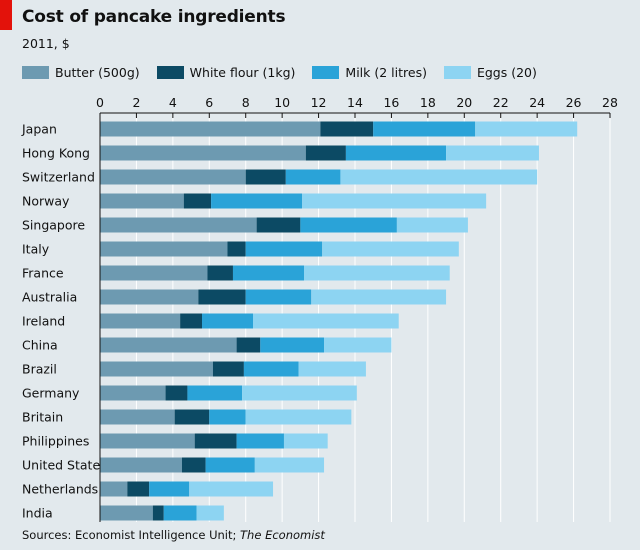 The image size is (640, 550). I want to click on tick-label: 6, so click(209, 102).